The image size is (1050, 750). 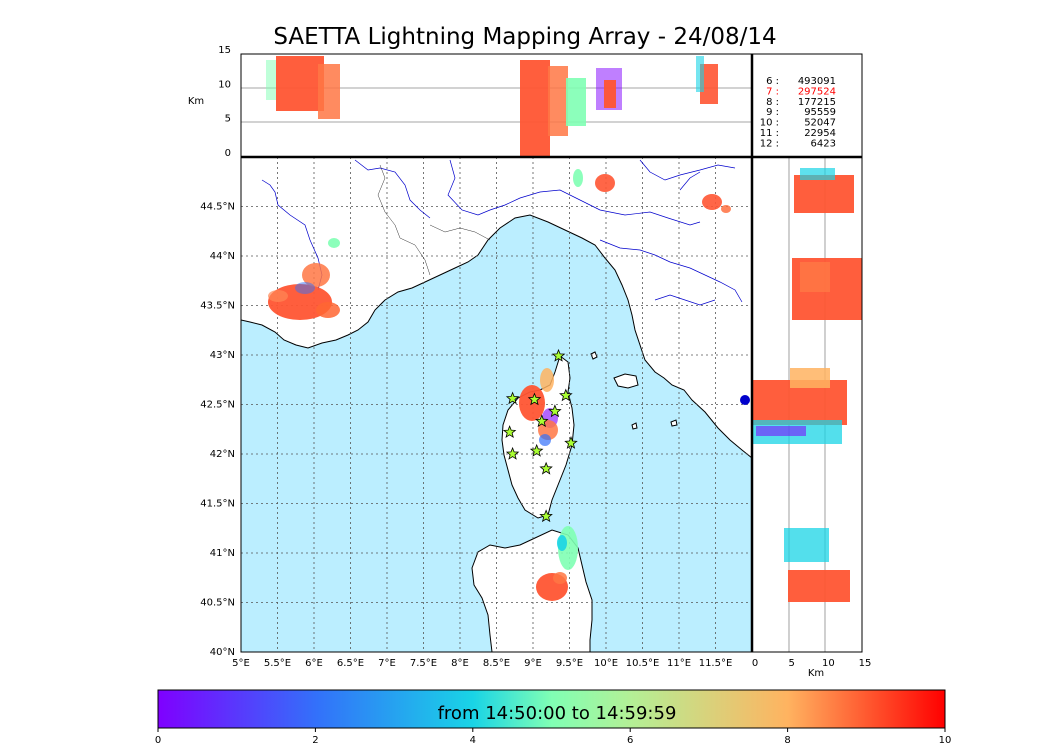 I want to click on lon-tick-label: 8°E, so click(x=460, y=663).